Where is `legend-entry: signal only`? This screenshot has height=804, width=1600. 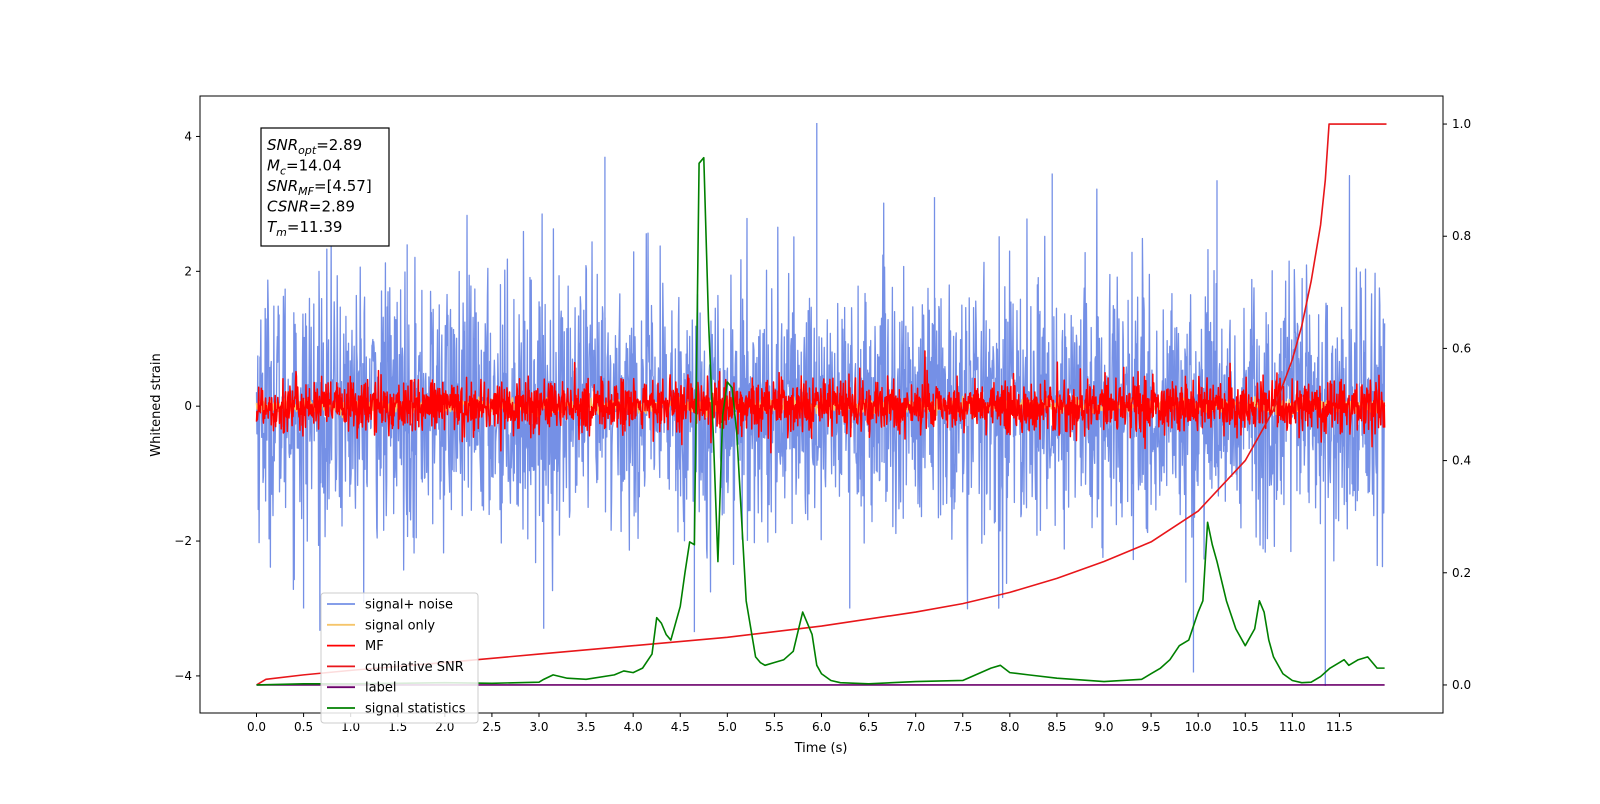
legend-entry: signal only is located at coordinates (400, 625).